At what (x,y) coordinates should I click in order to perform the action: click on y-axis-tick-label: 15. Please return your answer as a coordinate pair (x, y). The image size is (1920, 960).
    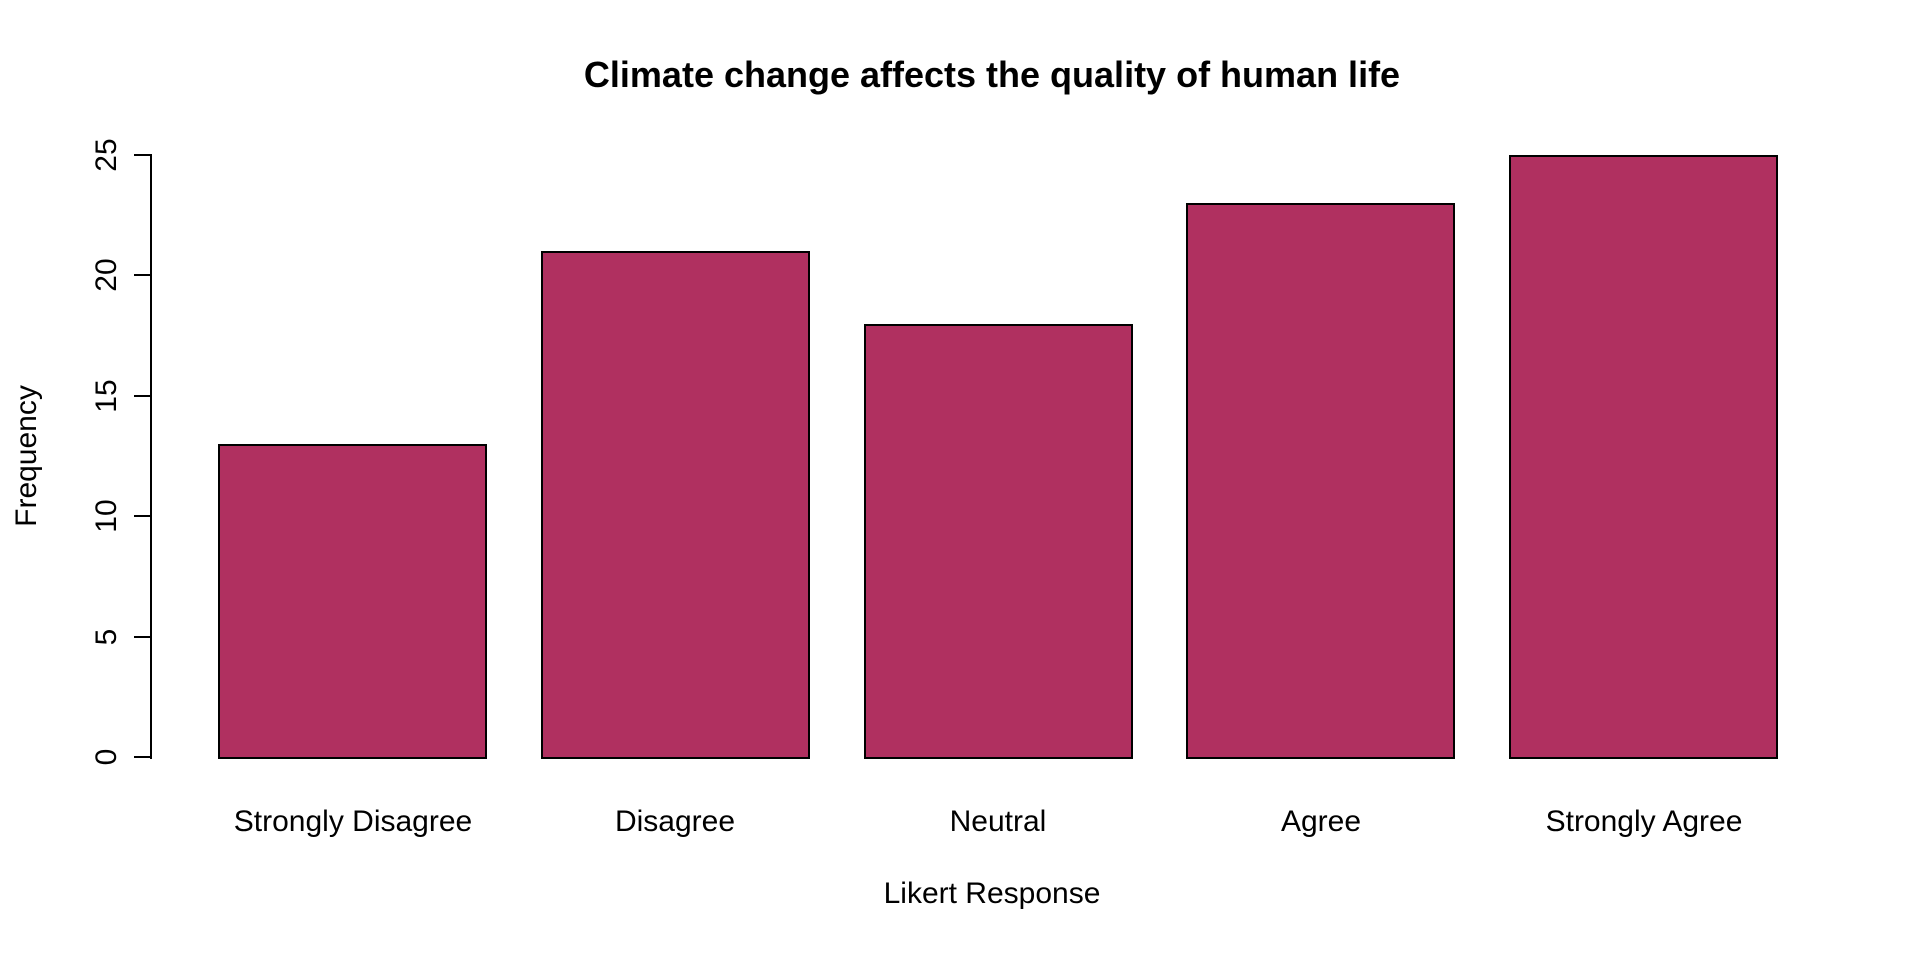
    Looking at the image, I should click on (106, 396).